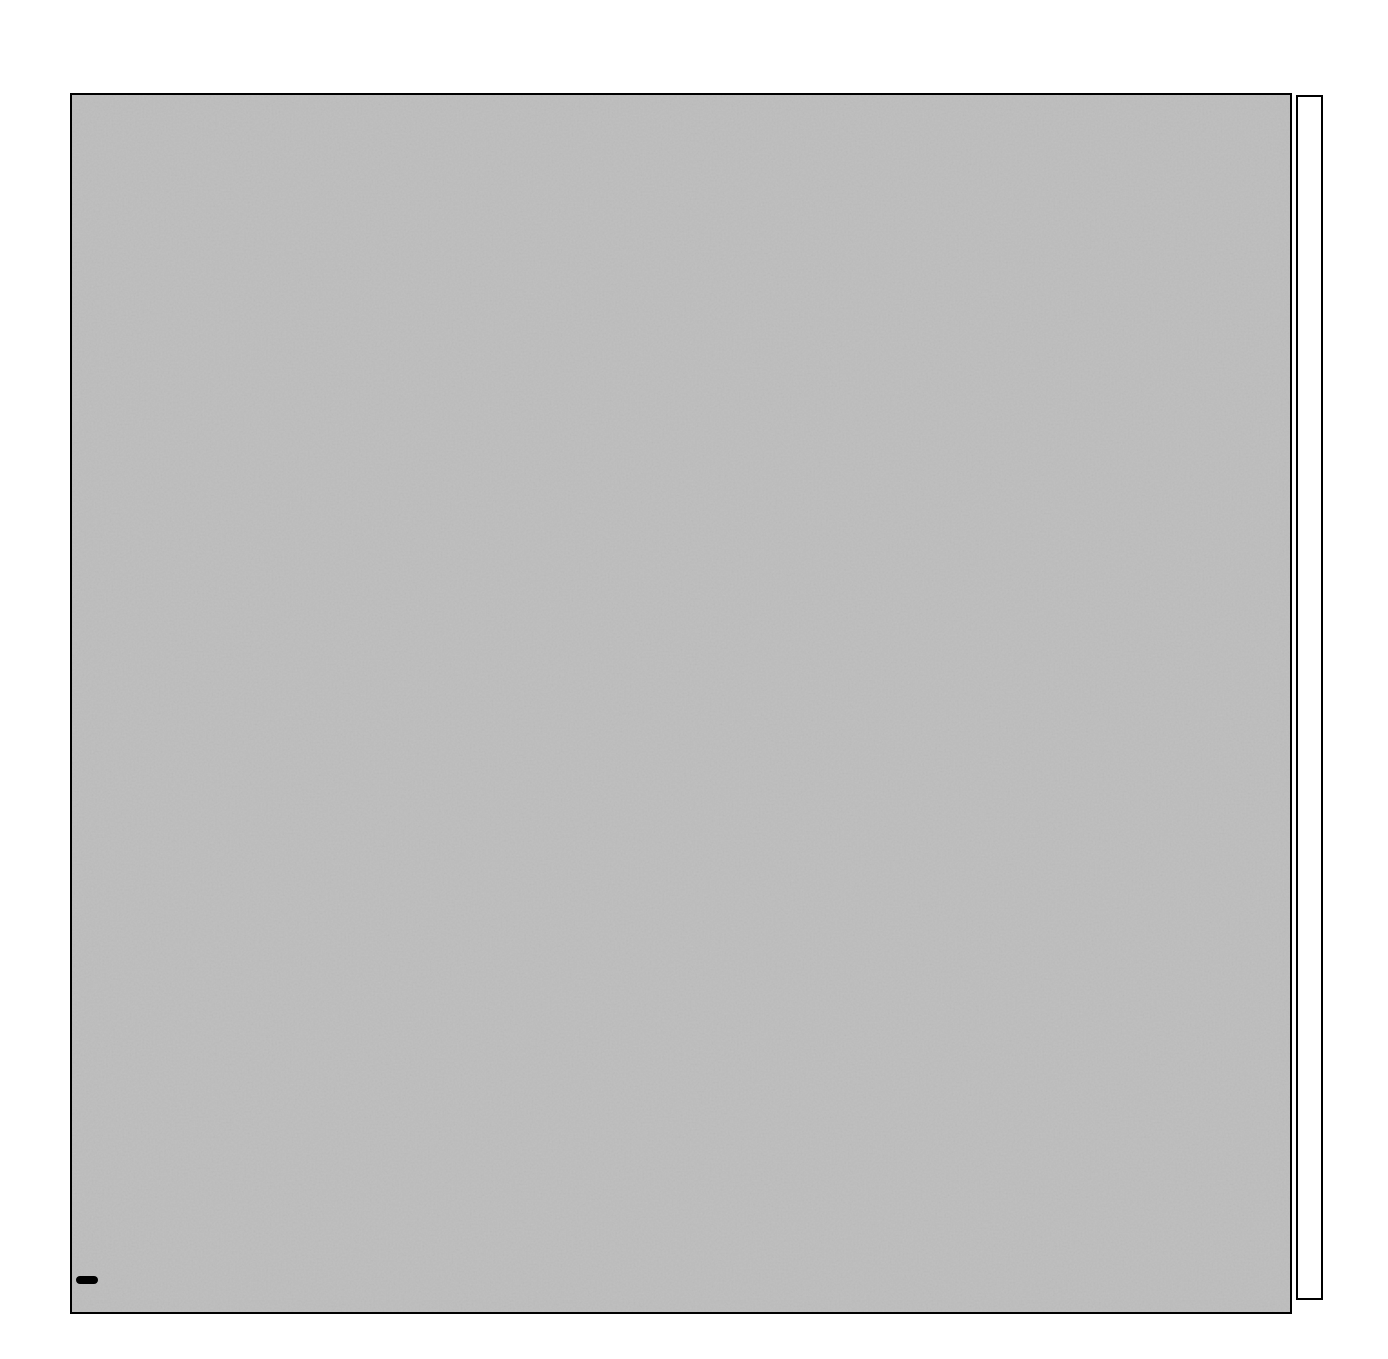 This screenshot has width=1388, height=1359. I want to click on copyright-badge, so click(87, 1280).